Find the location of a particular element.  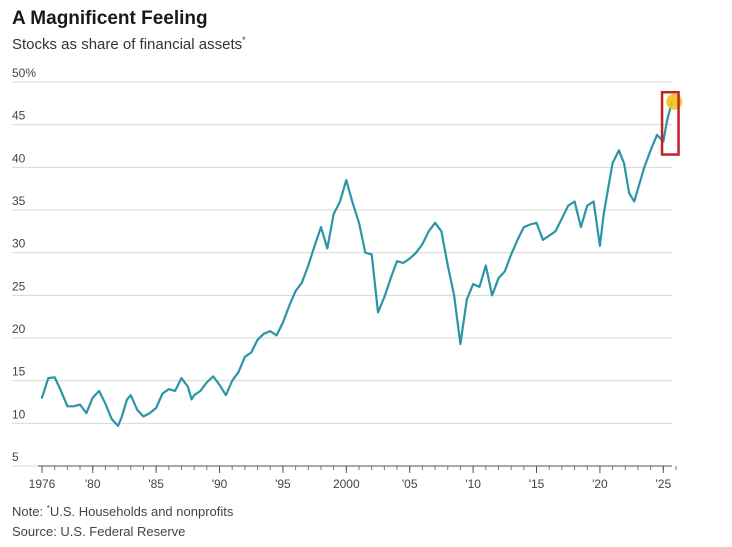

y-tick-label: 45 is located at coordinates (19, 116).